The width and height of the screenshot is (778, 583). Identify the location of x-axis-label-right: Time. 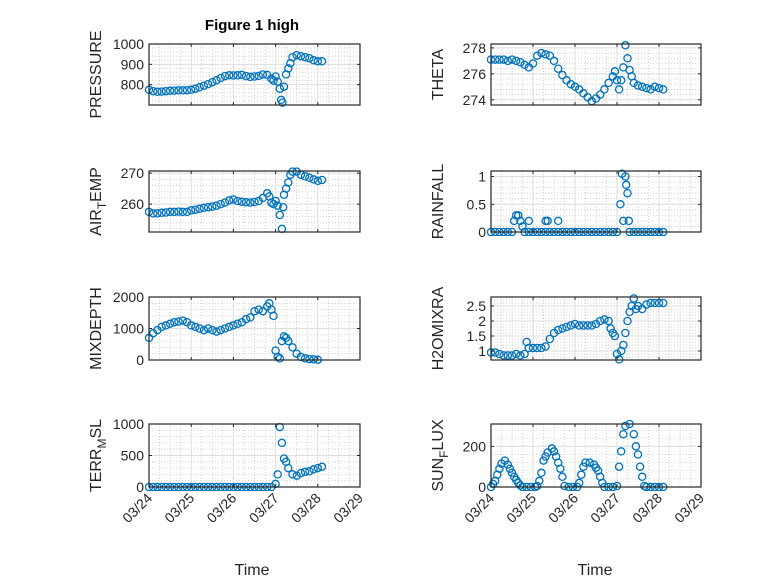
(595, 570).